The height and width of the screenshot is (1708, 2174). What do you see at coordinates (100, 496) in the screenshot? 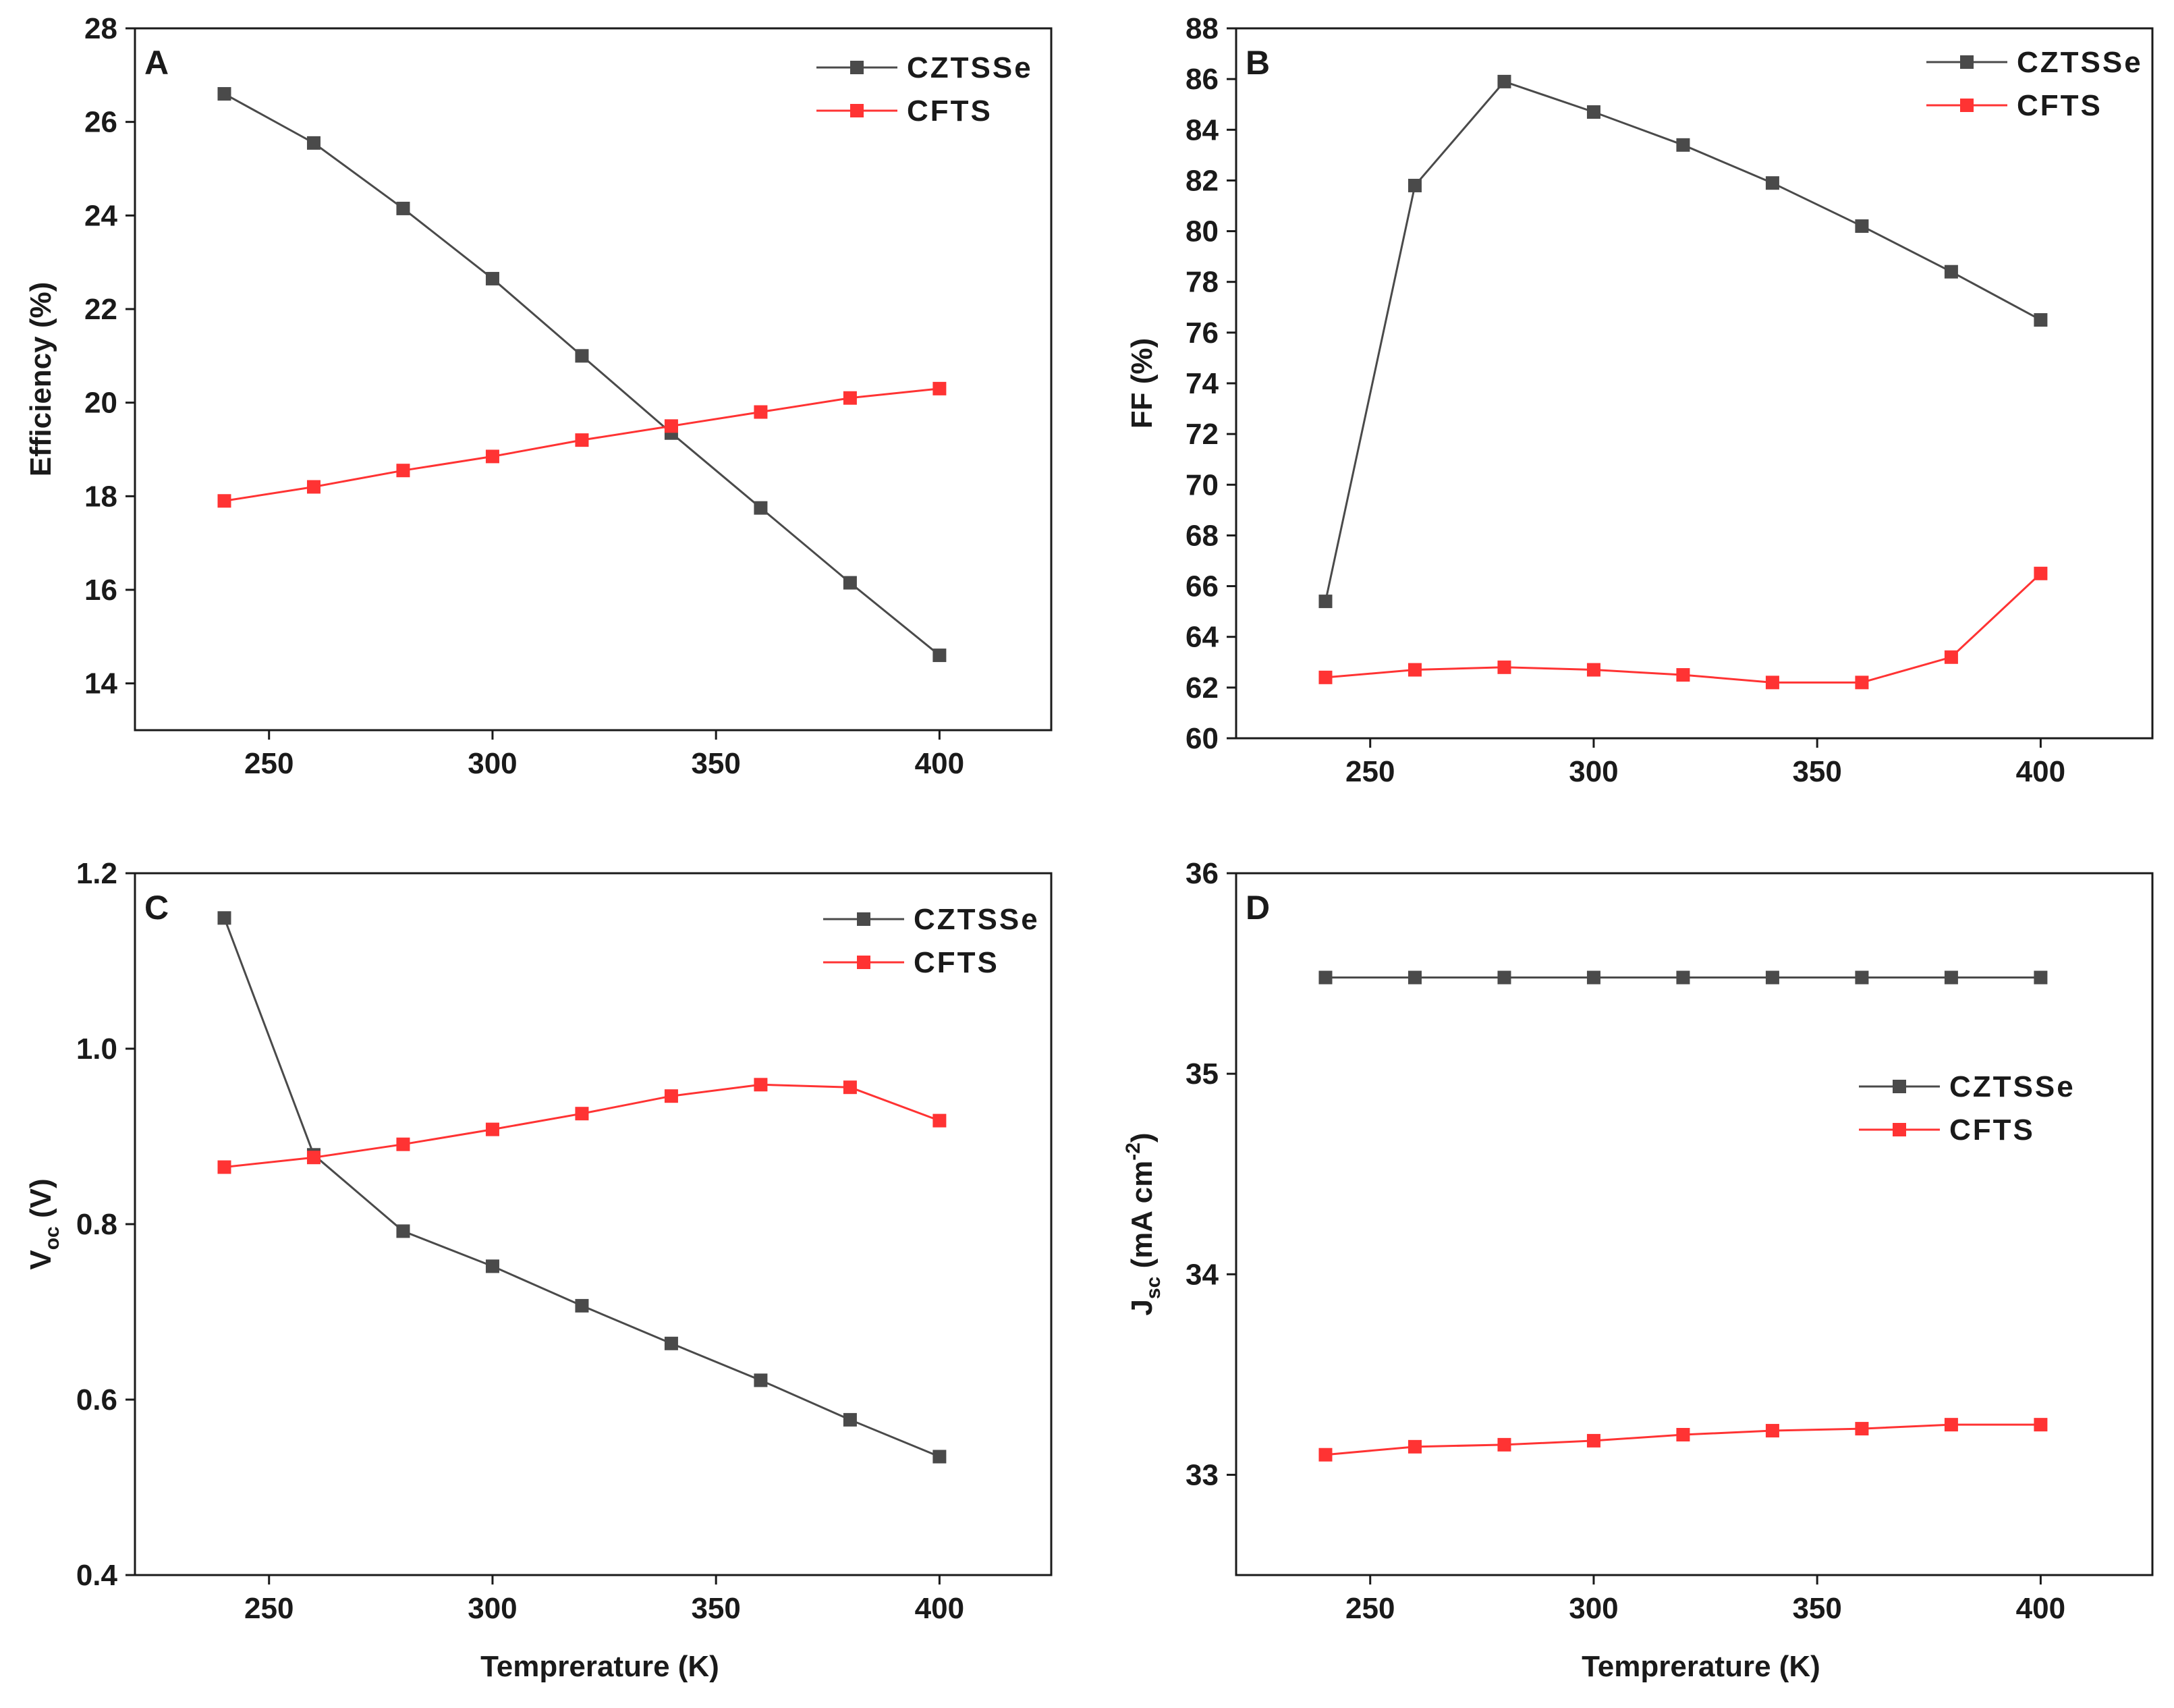
I see `y-tick-label: 18` at bounding box center [100, 496].